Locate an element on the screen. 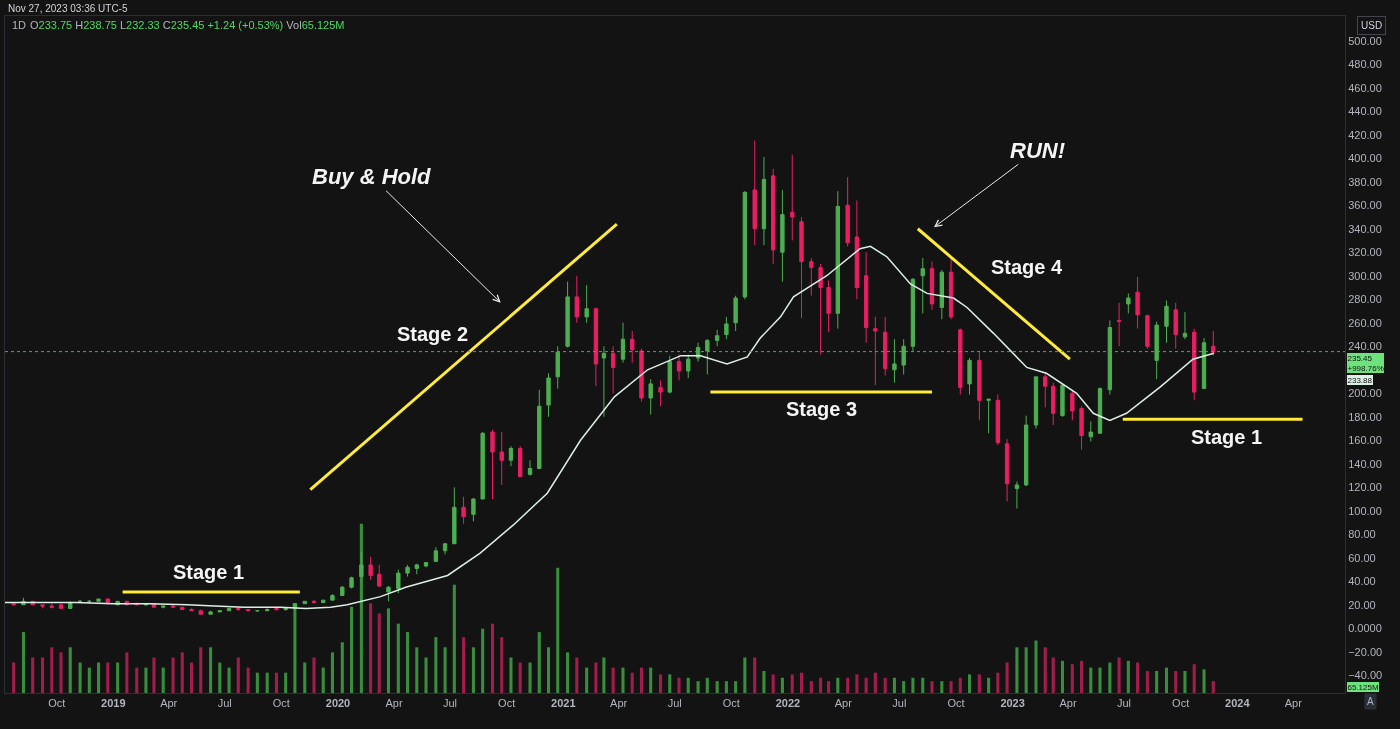 Image resolution: width=1400 pixels, height=729 pixels. annotation: Stage 4 is located at coordinates (1027, 267).